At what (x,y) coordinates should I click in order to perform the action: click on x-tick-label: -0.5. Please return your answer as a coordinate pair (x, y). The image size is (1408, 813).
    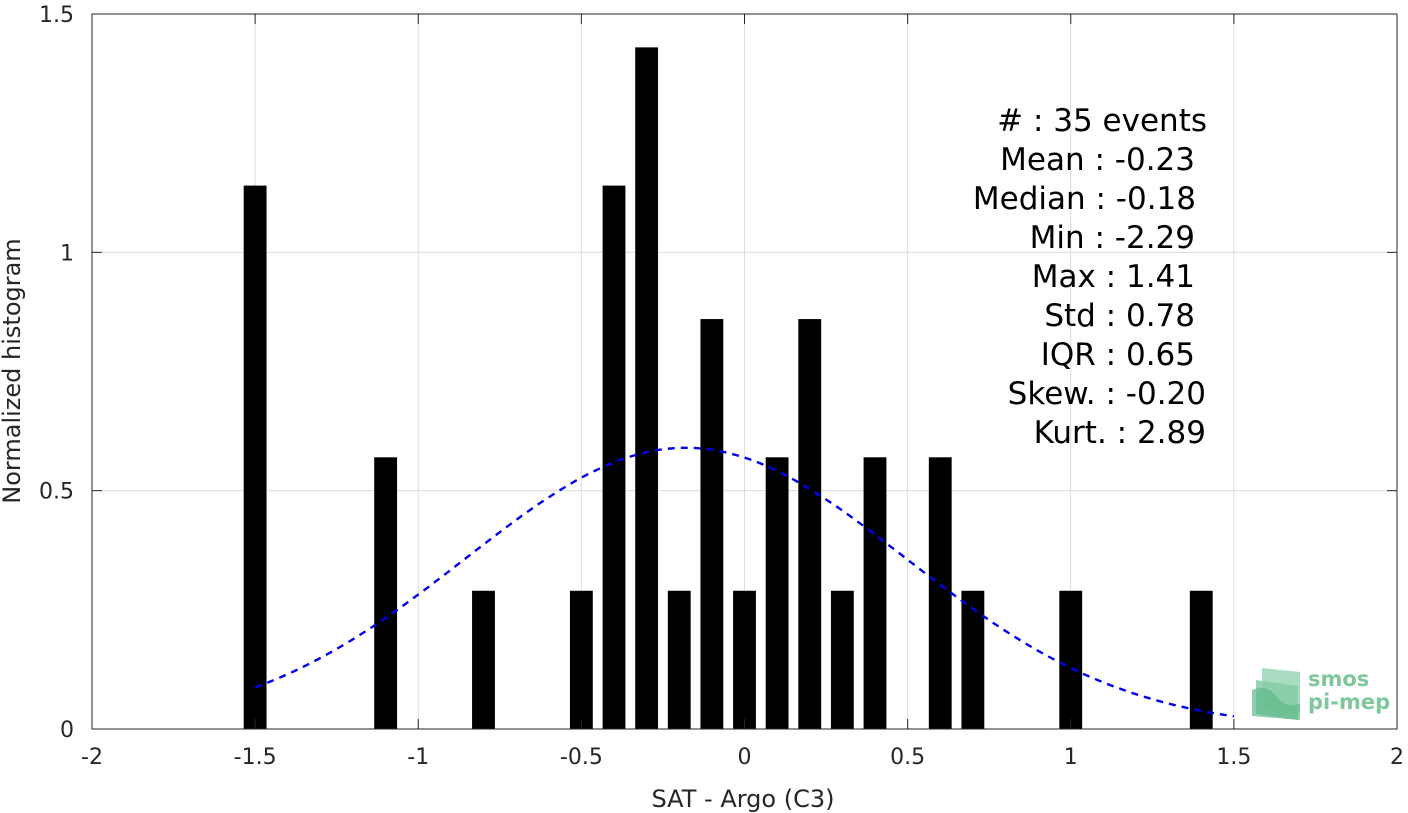
    Looking at the image, I should click on (581, 757).